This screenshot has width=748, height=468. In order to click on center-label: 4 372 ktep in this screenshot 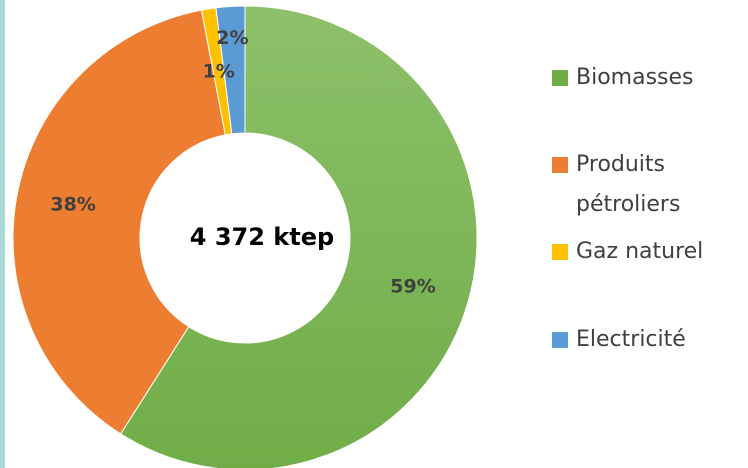, I will do `click(262, 237)`.